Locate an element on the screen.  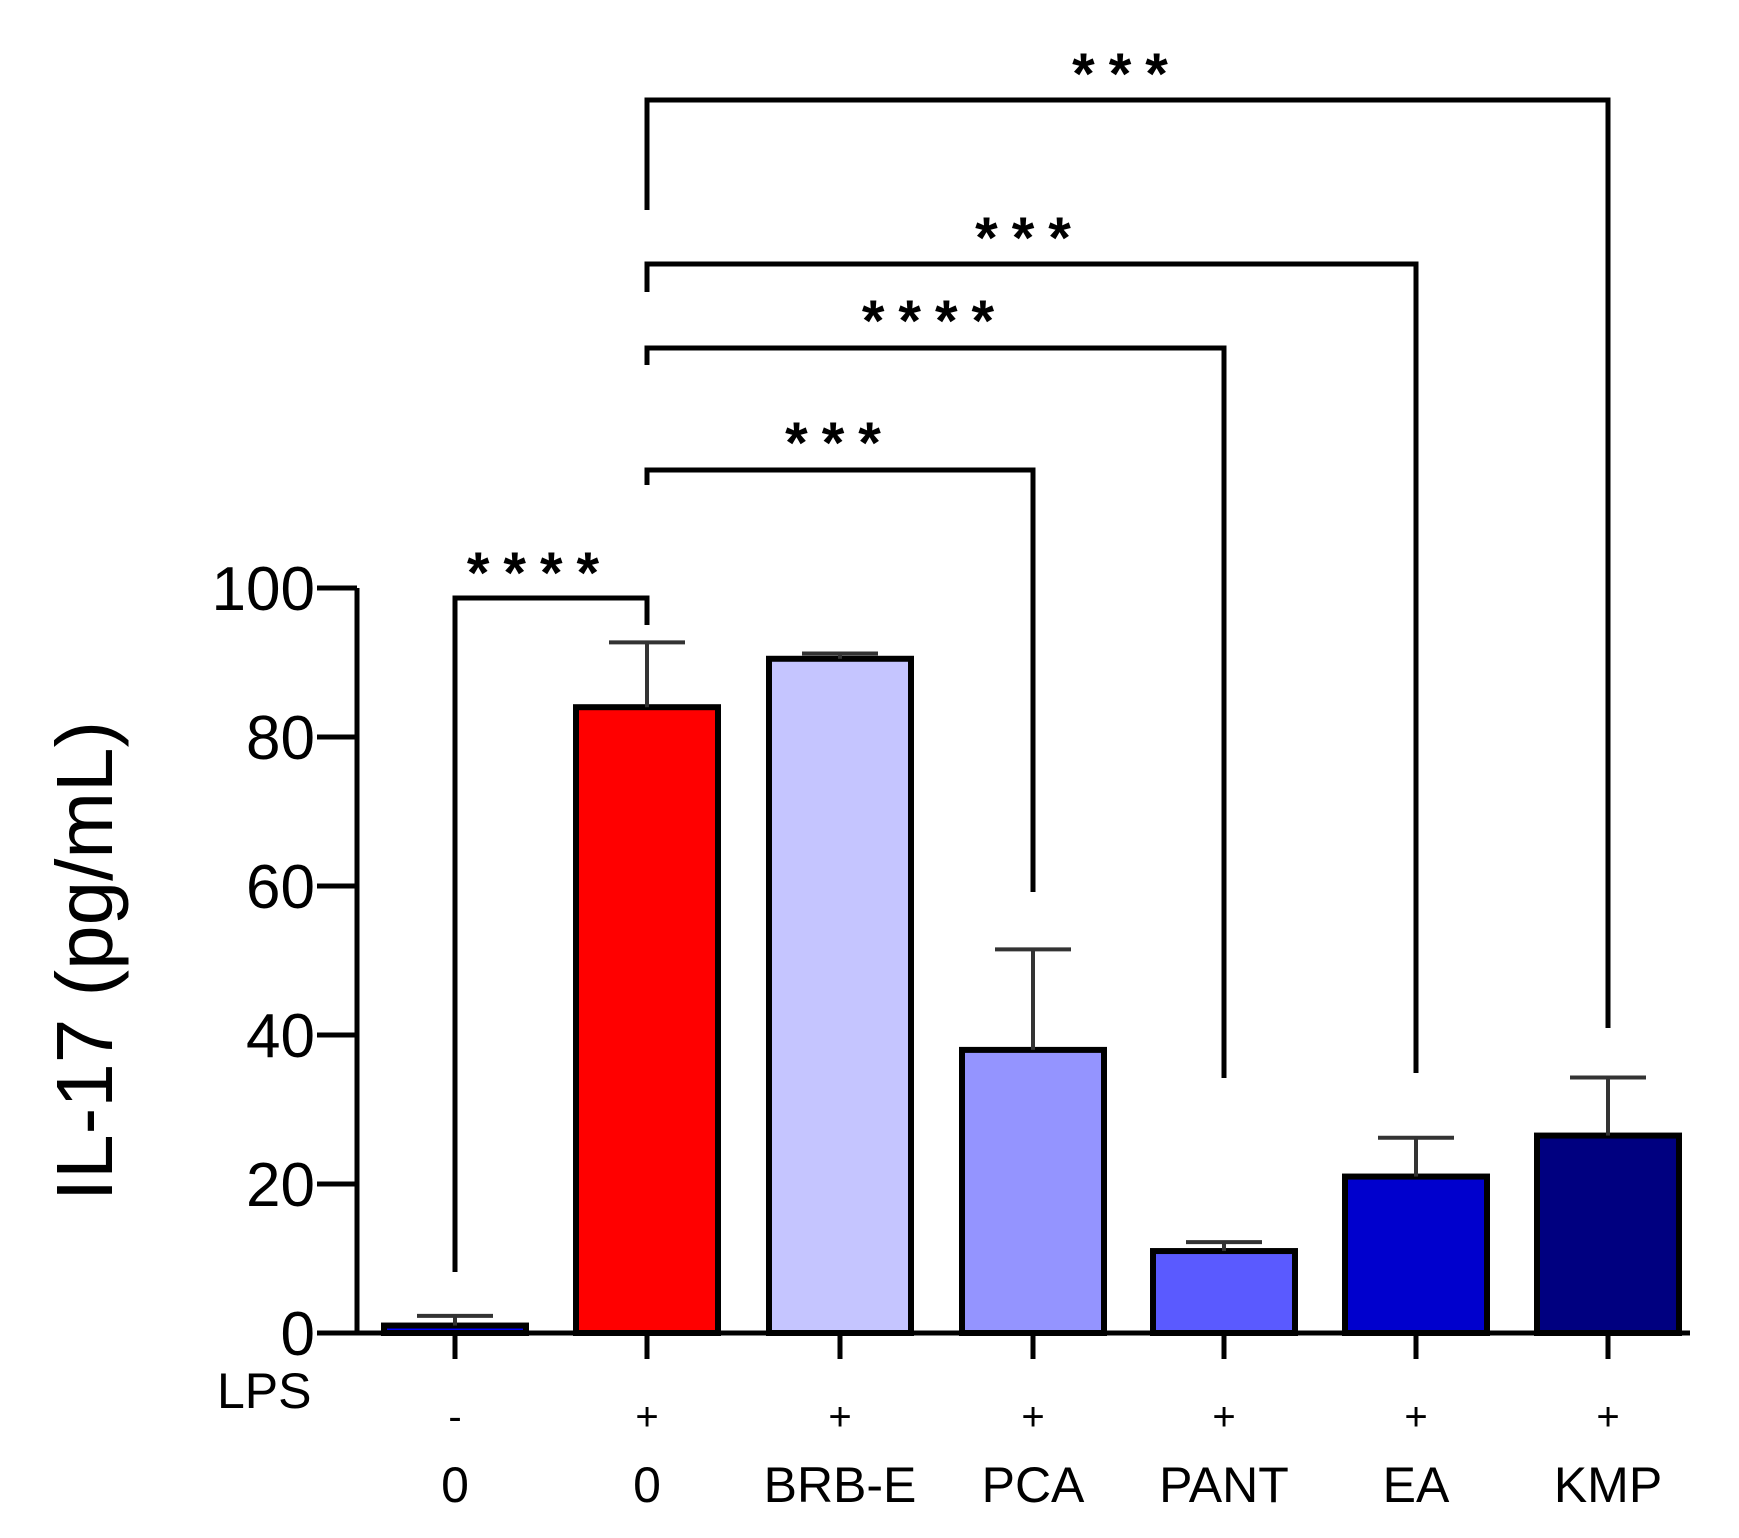
y-tick-label: 20 is located at coordinates (280, 1185).